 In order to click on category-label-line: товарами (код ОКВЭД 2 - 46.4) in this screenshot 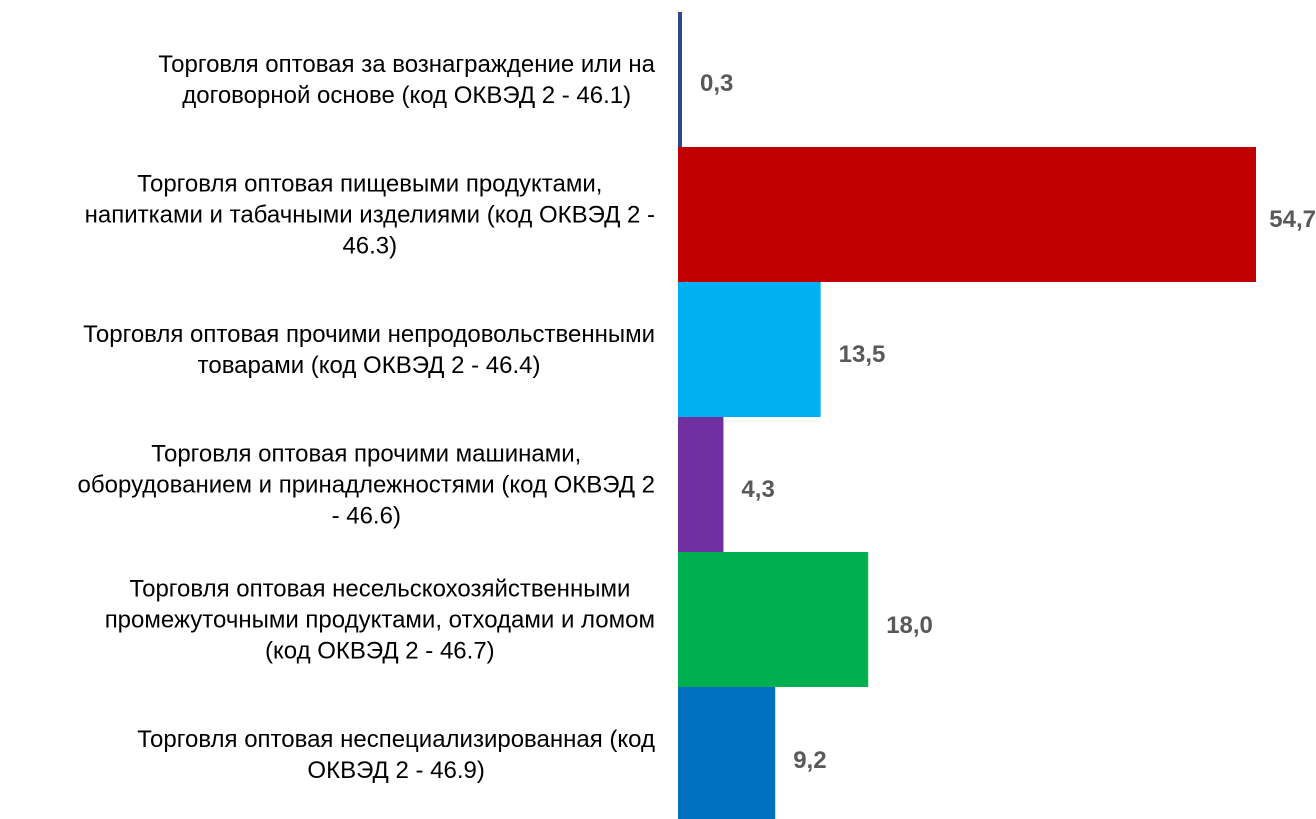, I will do `click(369, 365)`.